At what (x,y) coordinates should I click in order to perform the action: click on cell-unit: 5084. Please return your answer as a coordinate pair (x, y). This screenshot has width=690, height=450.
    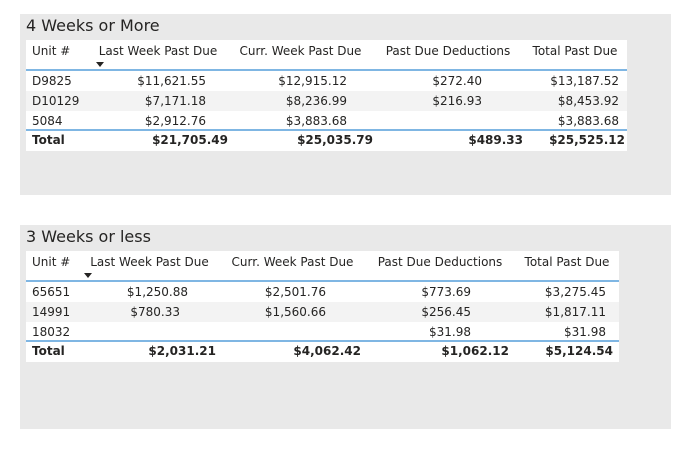
    Looking at the image, I should click on (47, 121).